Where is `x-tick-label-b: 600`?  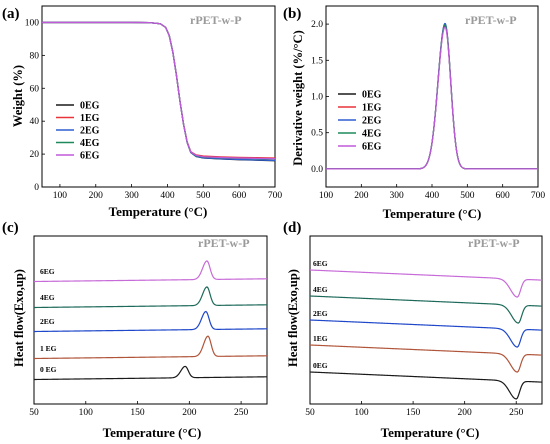 x-tick-label-b: 600 is located at coordinates (503, 196).